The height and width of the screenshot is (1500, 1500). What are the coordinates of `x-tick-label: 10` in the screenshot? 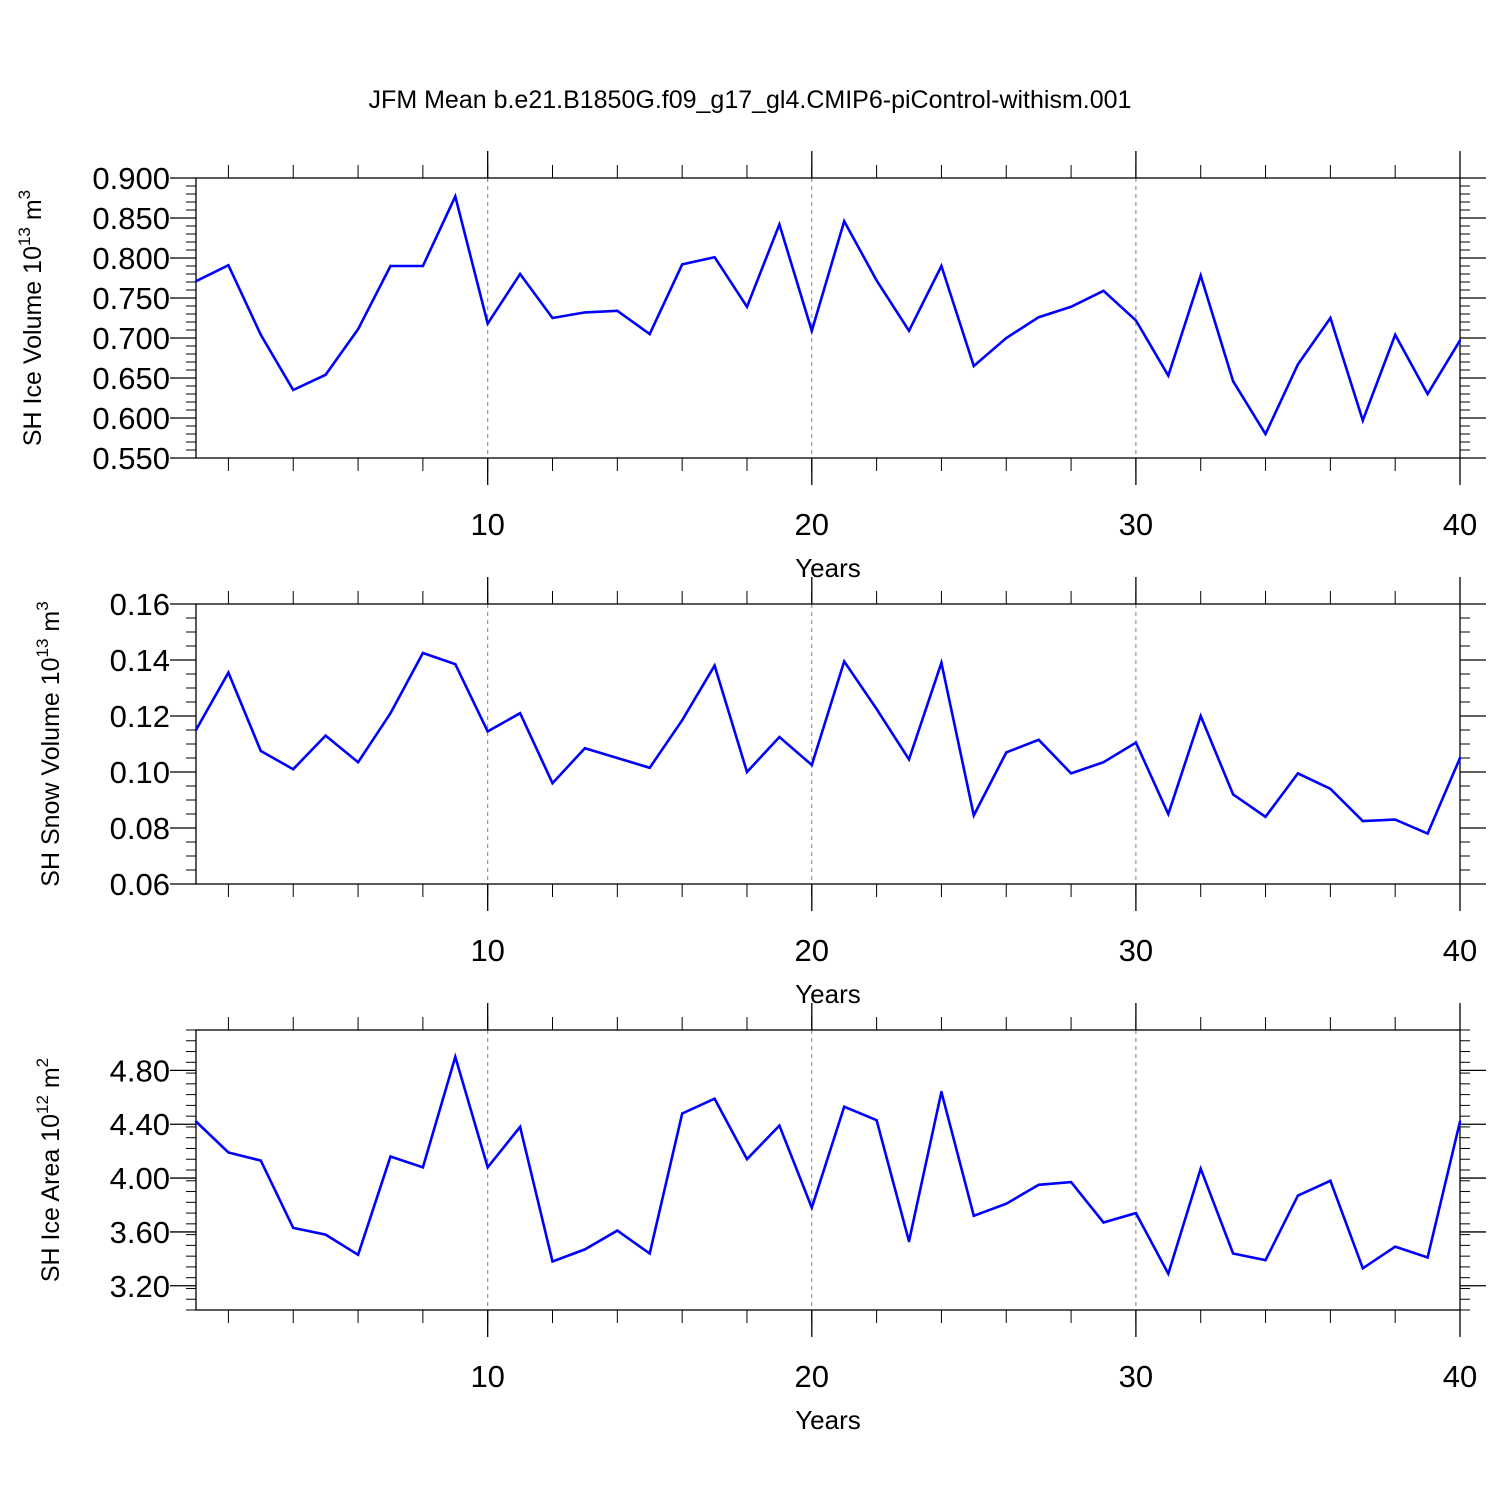 It's located at (487, 1376).